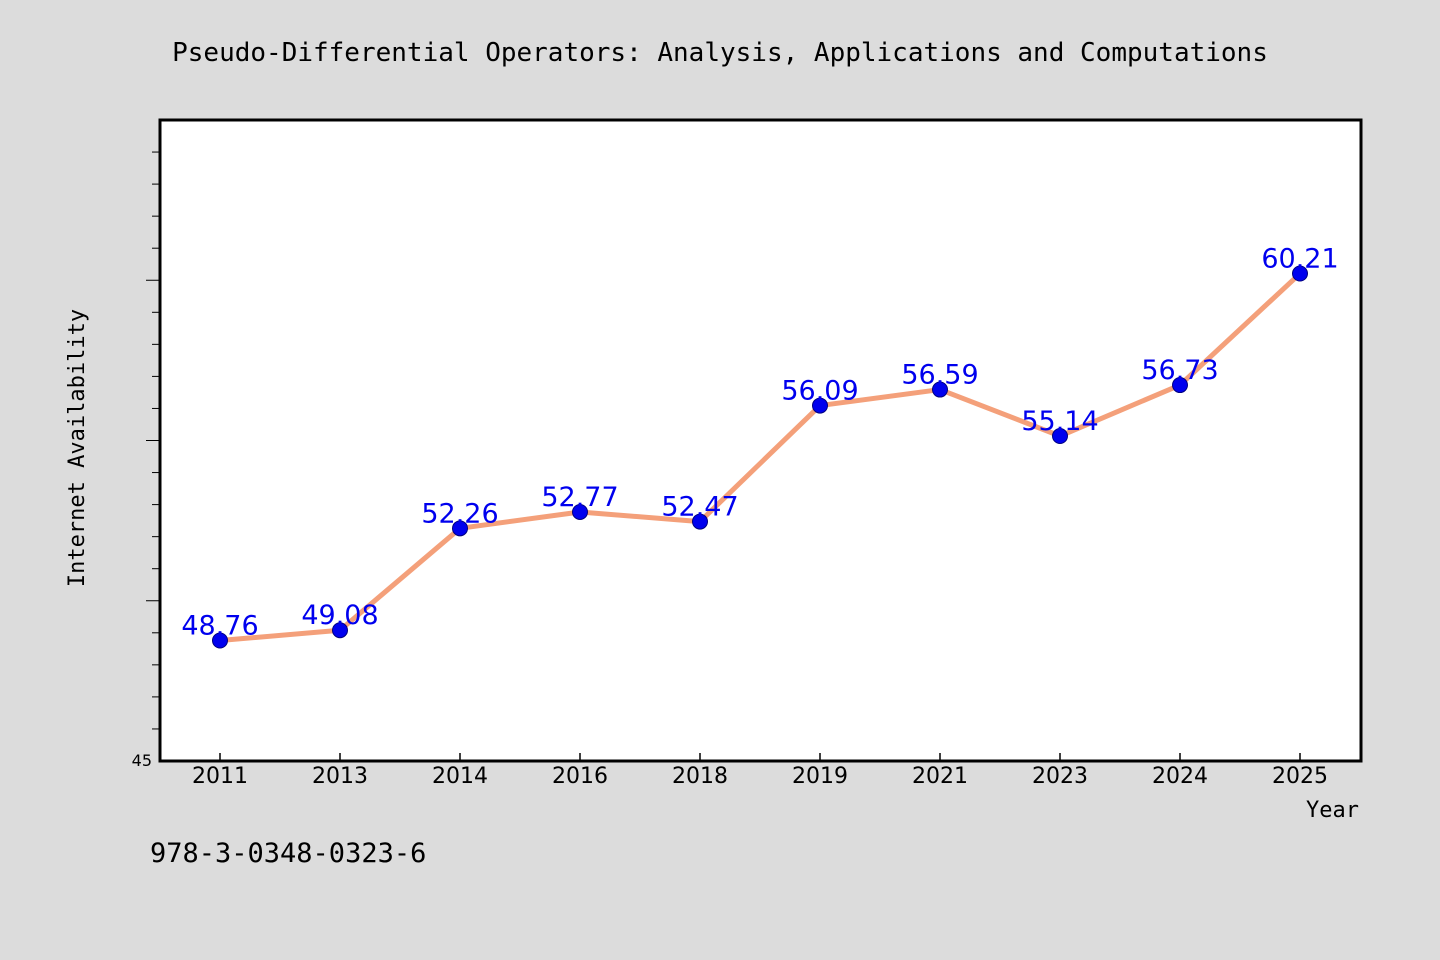  I want to click on x-tick-label-2013: 2013, so click(340, 776).